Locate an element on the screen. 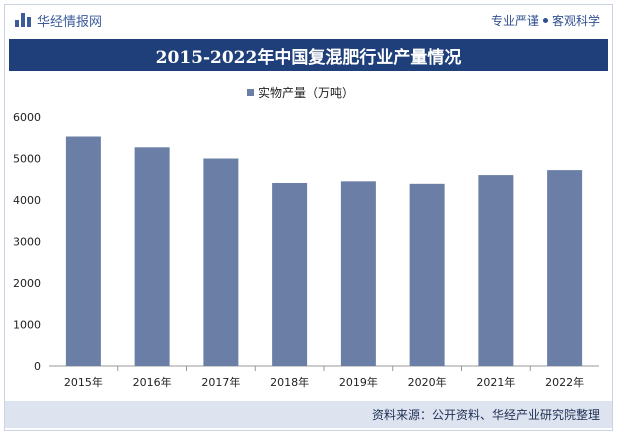 The height and width of the screenshot is (437, 619). y-tick-label: 4000 is located at coordinates (27, 200).